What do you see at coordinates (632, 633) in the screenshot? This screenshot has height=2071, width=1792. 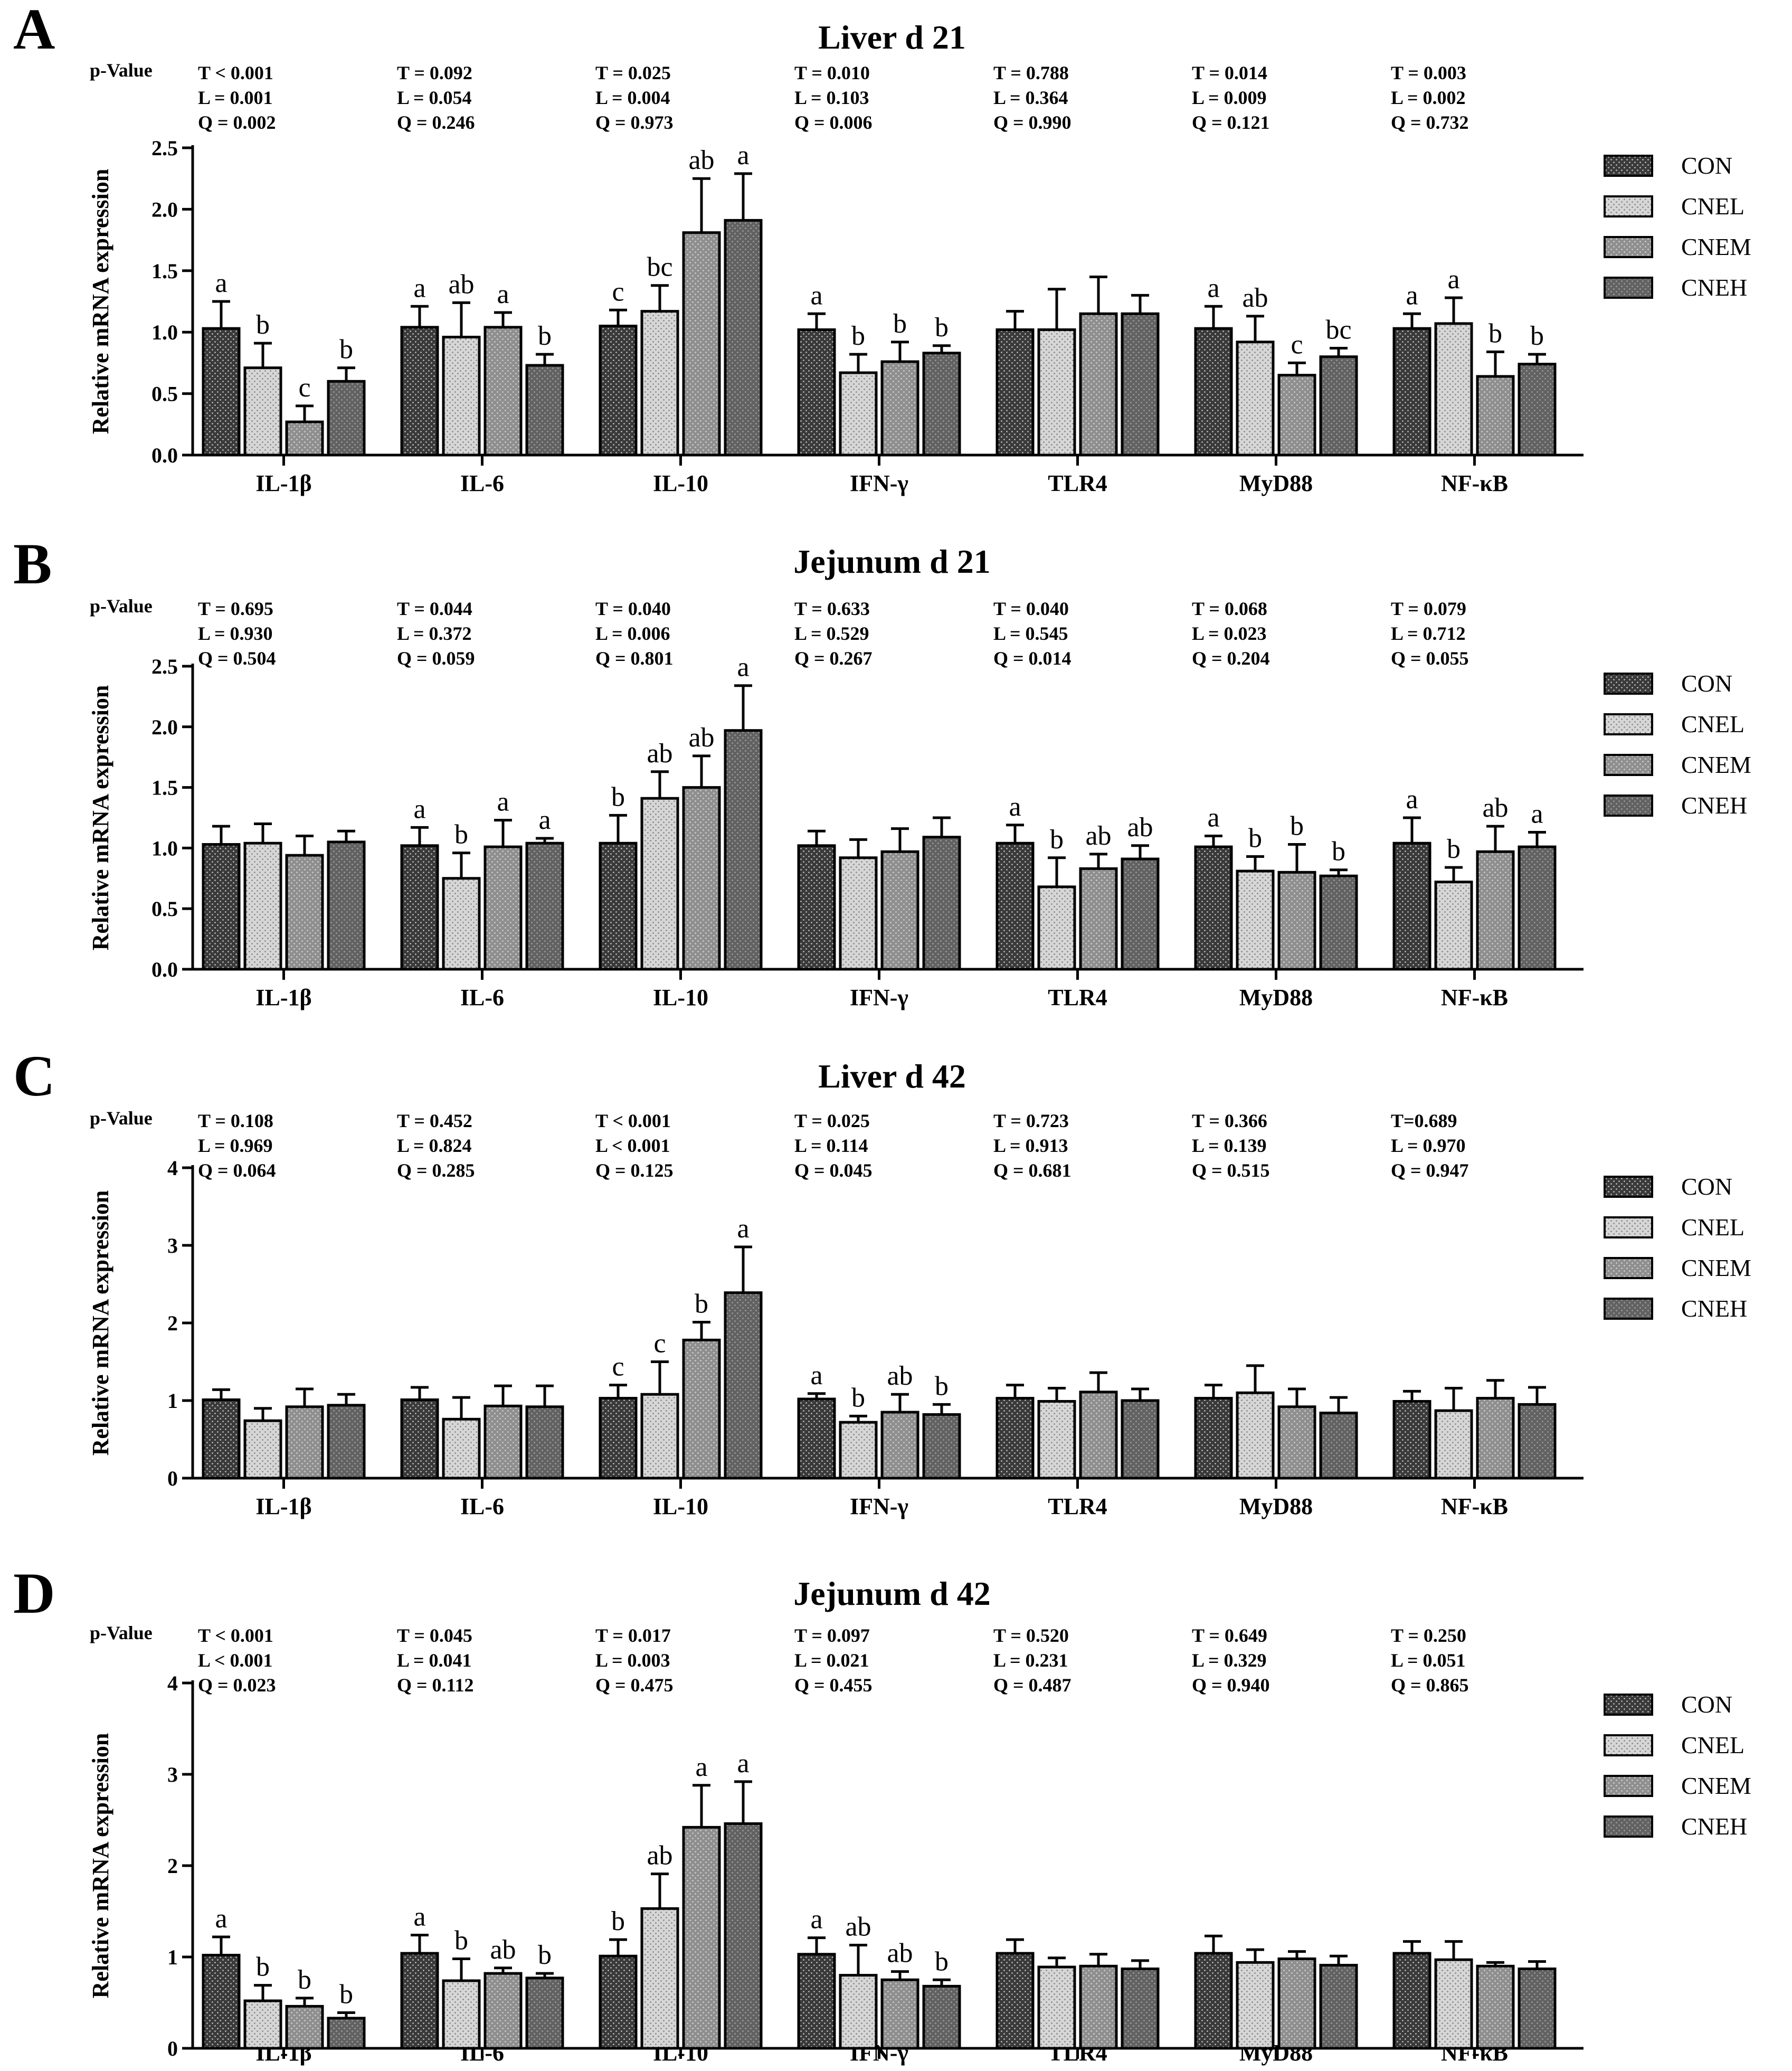 I see `pvalue-text: L = 0.006` at bounding box center [632, 633].